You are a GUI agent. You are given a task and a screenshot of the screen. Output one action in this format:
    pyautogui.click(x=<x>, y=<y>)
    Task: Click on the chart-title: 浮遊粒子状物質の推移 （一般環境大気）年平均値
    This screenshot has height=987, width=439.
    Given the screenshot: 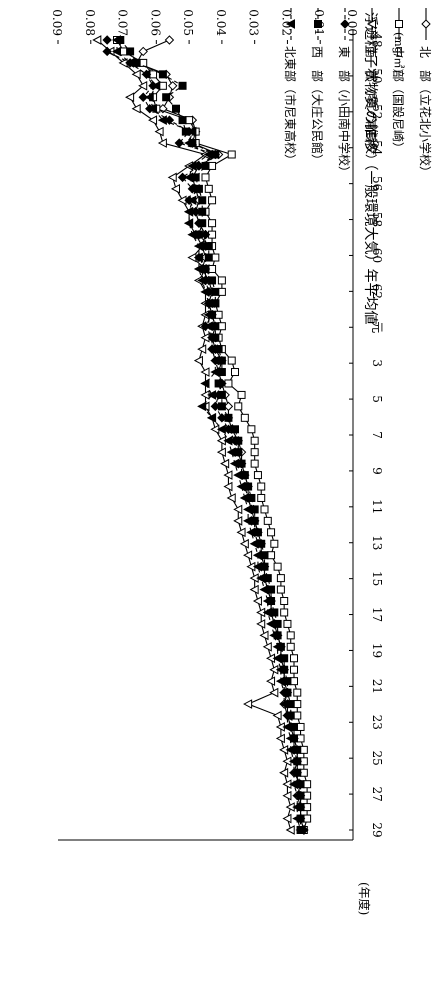 What is the action you would take?
    pyautogui.click(x=370, y=168)
    